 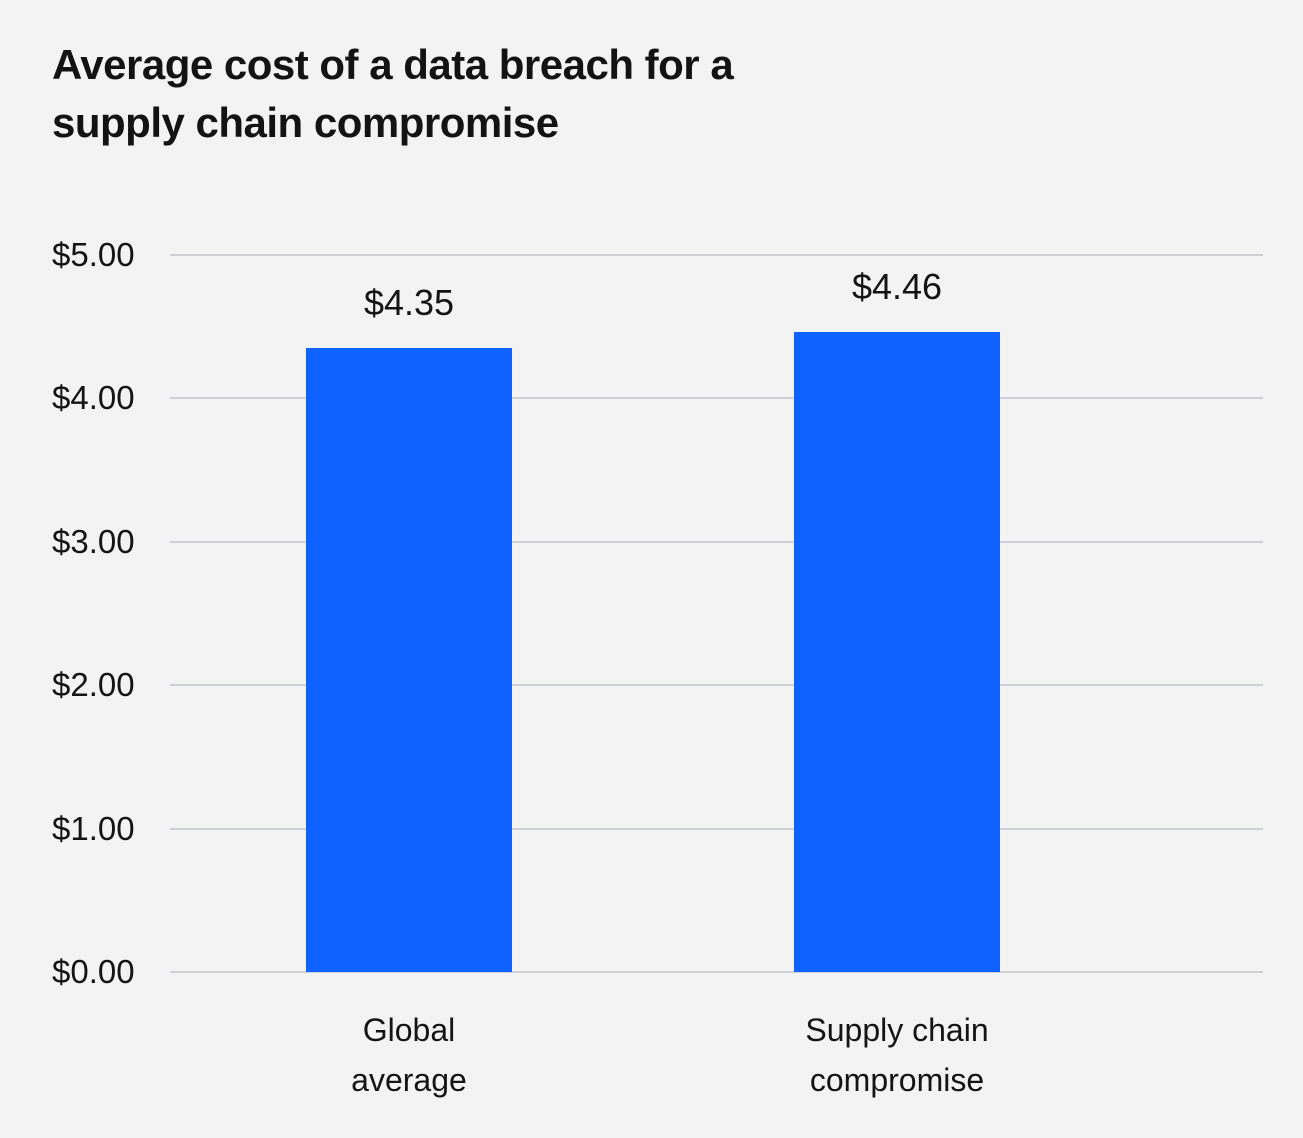 I want to click on y-axis-tick-label: $0.00, so click(x=93, y=971).